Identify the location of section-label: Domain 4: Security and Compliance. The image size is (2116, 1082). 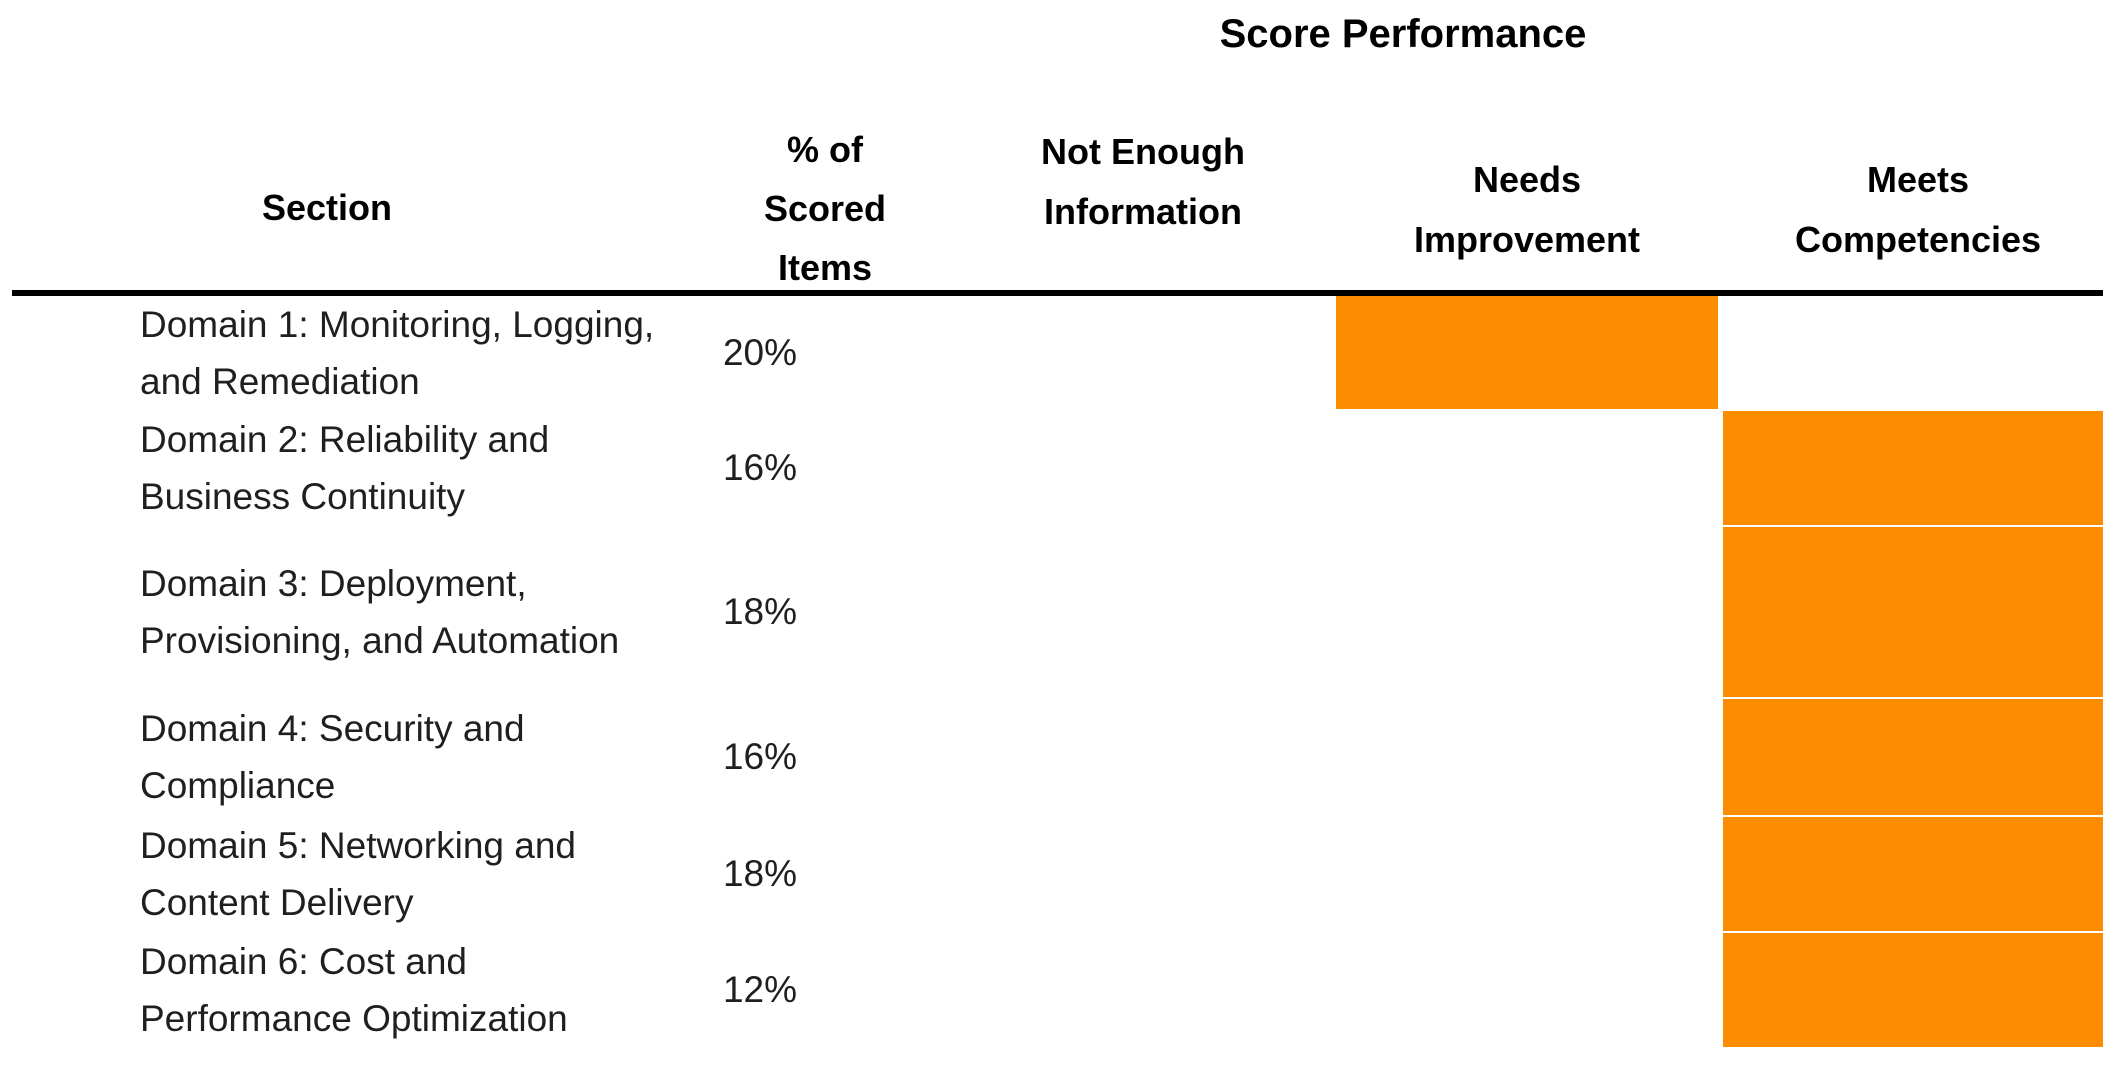
(332, 757).